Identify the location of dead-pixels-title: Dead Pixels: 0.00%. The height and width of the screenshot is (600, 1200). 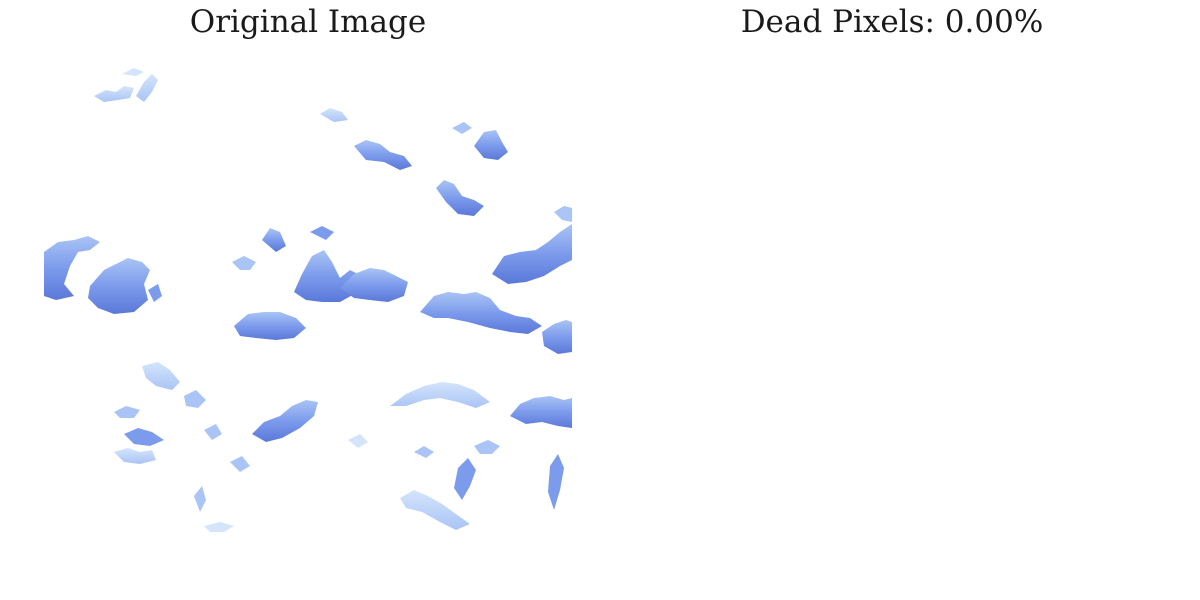
(892, 22).